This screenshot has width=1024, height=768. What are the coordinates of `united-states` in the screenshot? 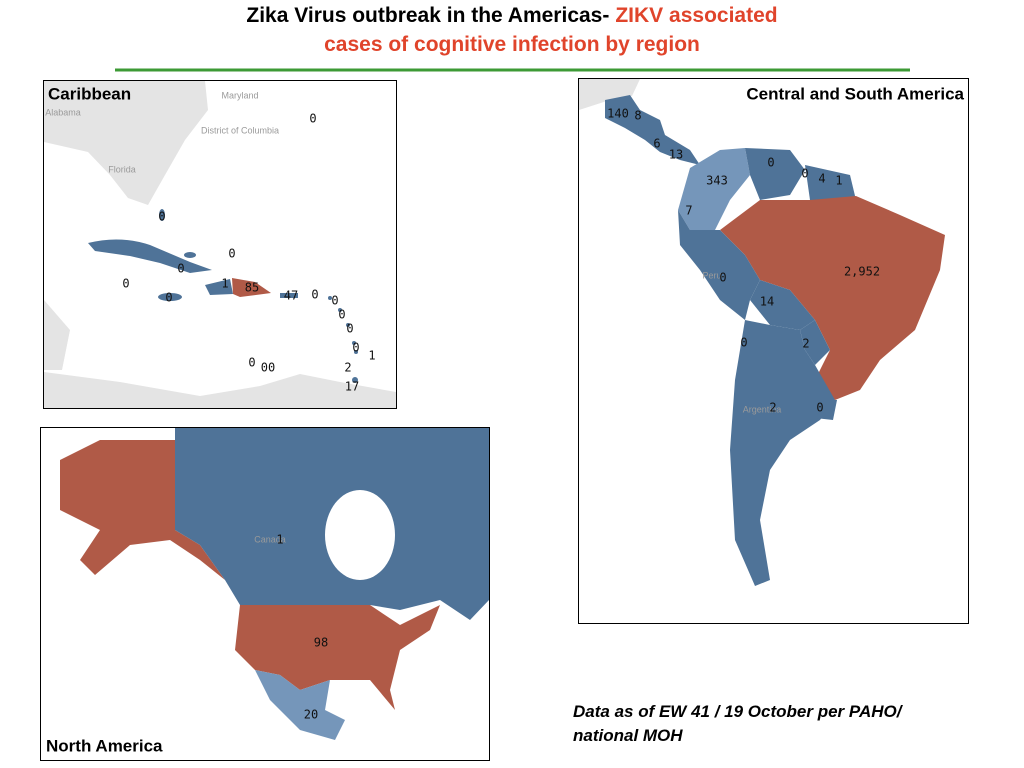 It's located at (337, 657).